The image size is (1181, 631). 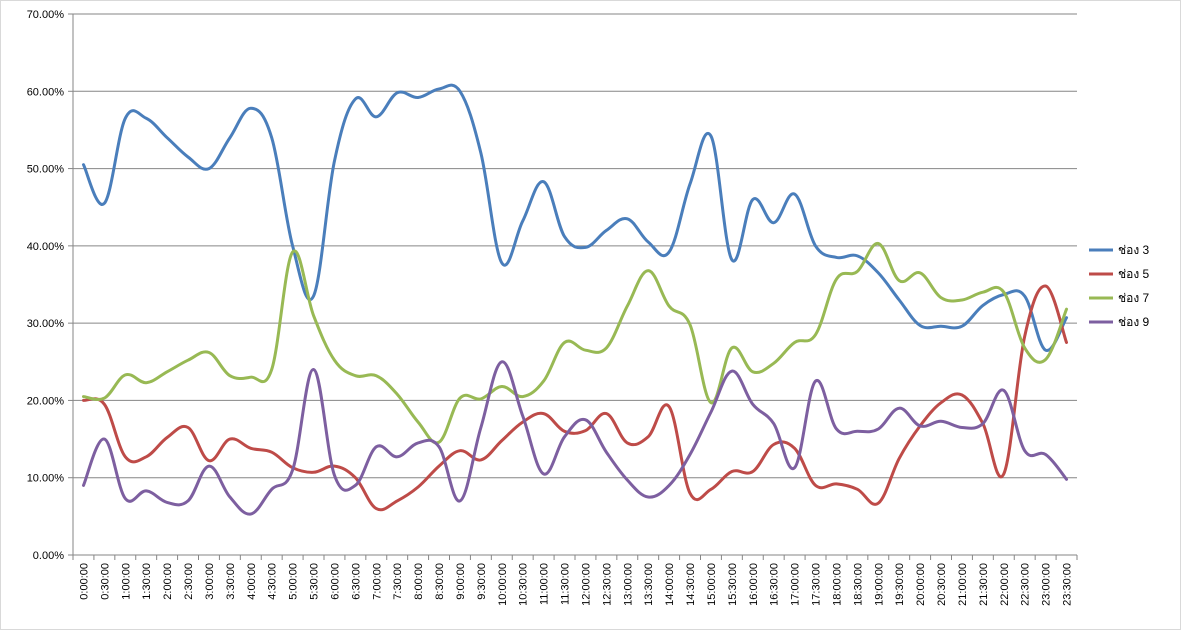 What do you see at coordinates (503, 584) in the screenshot?
I see `x-tick-label: 10:00:00` at bounding box center [503, 584].